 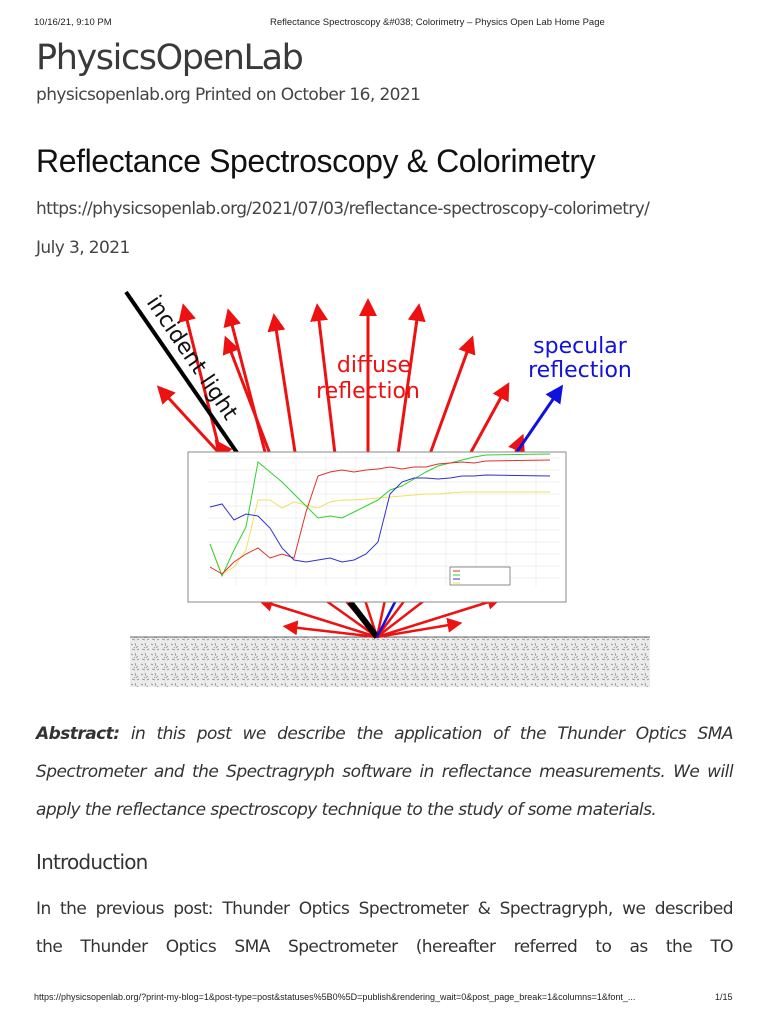 What do you see at coordinates (480, 576) in the screenshot?
I see `chart-legend` at bounding box center [480, 576].